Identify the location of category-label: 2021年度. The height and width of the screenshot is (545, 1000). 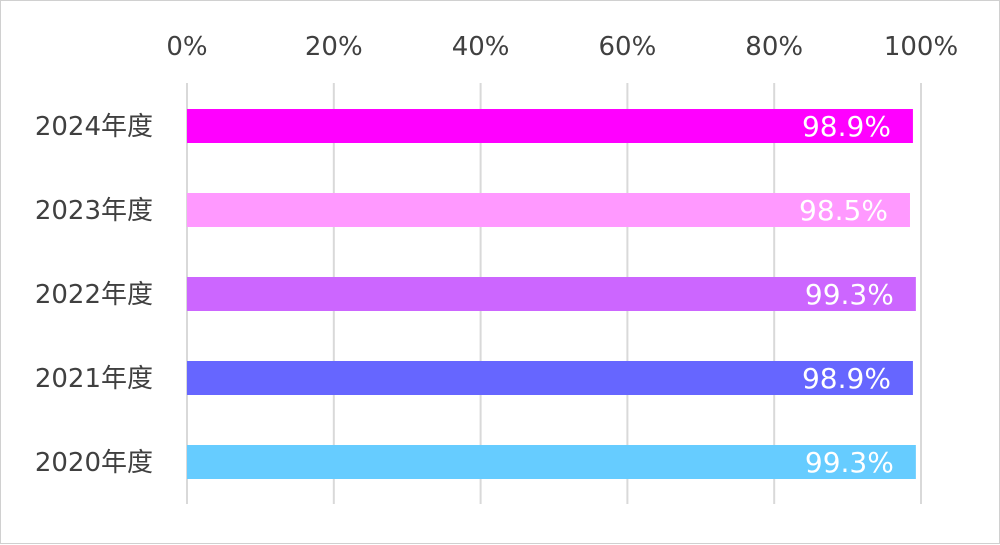
(94, 379).